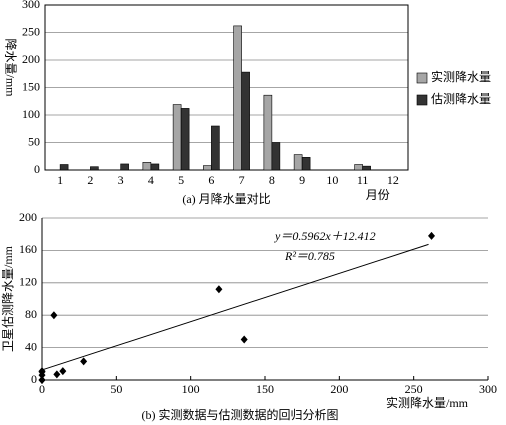 This screenshot has width=506, height=425. I want to click on x-tick-label: 4, so click(151, 180).